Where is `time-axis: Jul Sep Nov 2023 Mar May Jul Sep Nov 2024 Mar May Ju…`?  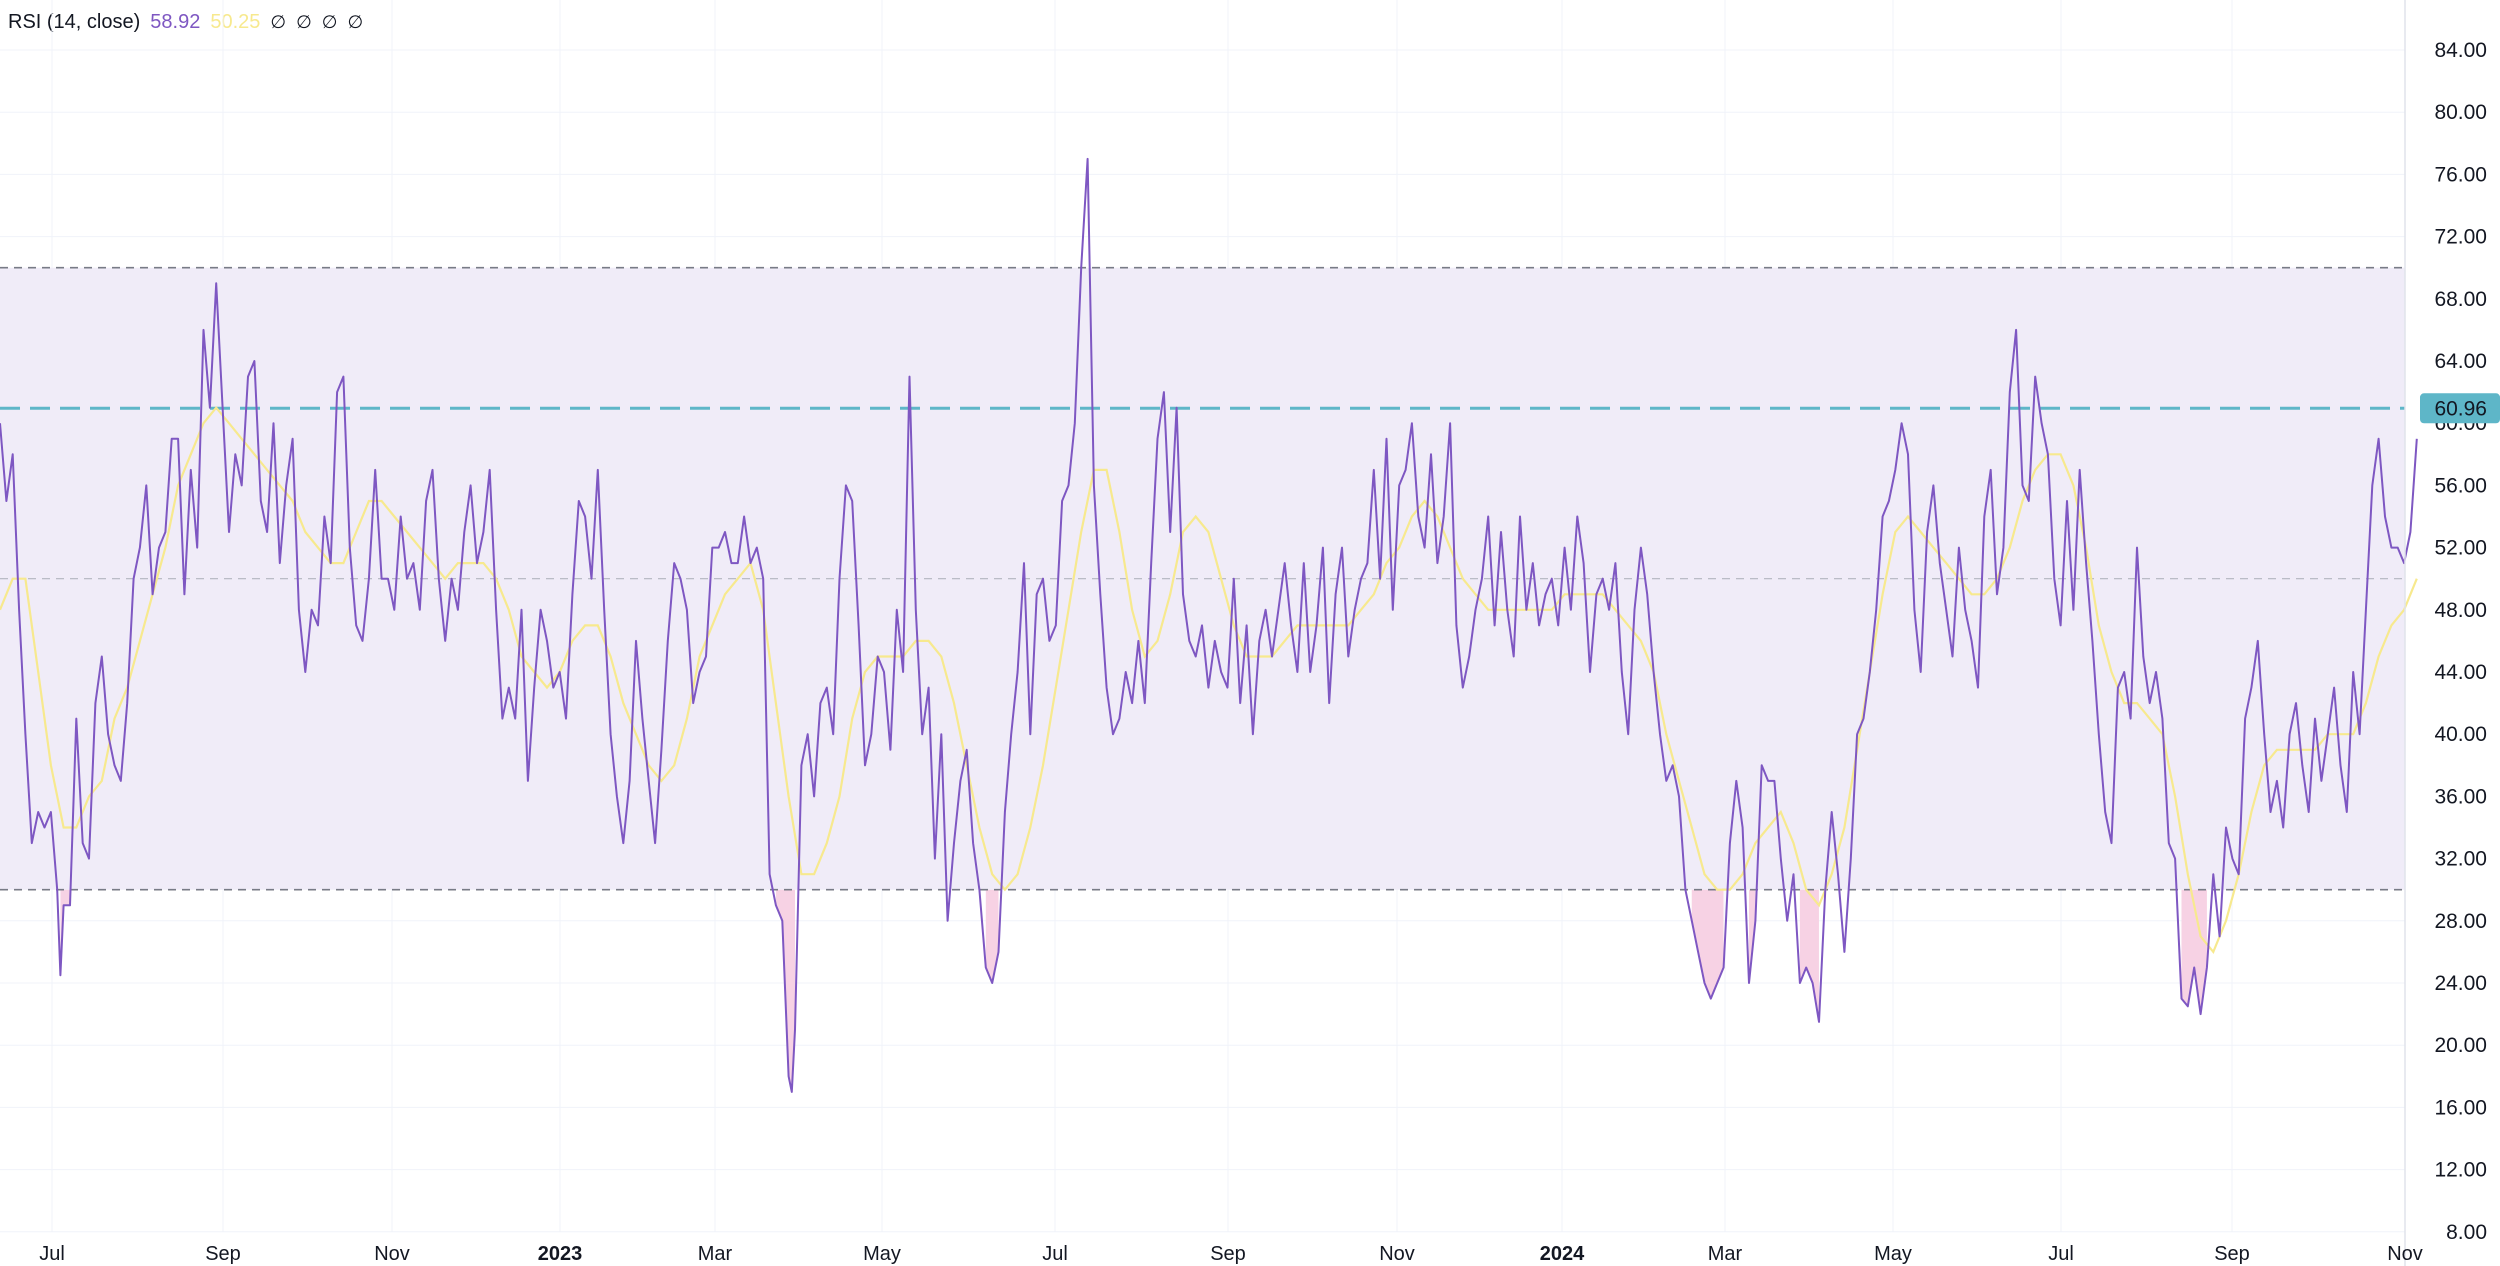
time-axis: Jul Sep Nov 2023 Mar May Jul Sep Nov 2024 Mar May Ju… is located at coordinates (1231, 1254).